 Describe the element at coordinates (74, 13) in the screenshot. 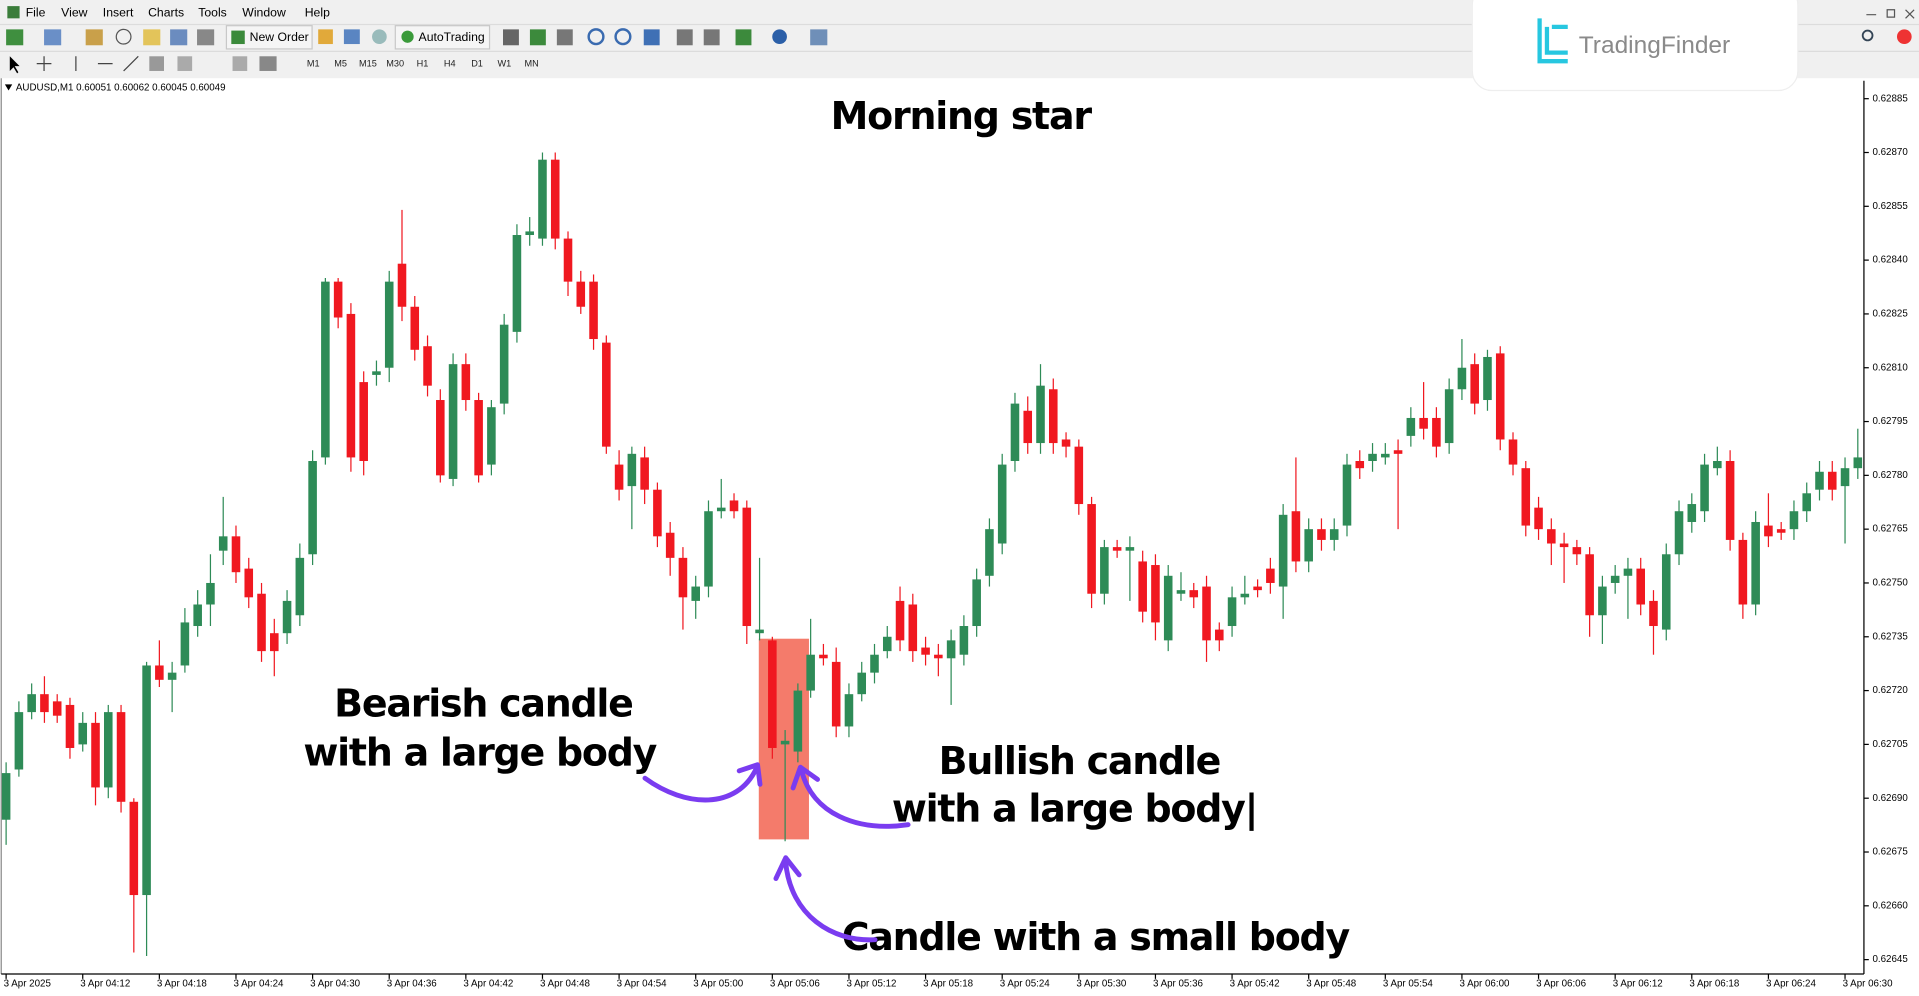

I see `menu-item: View` at that location.